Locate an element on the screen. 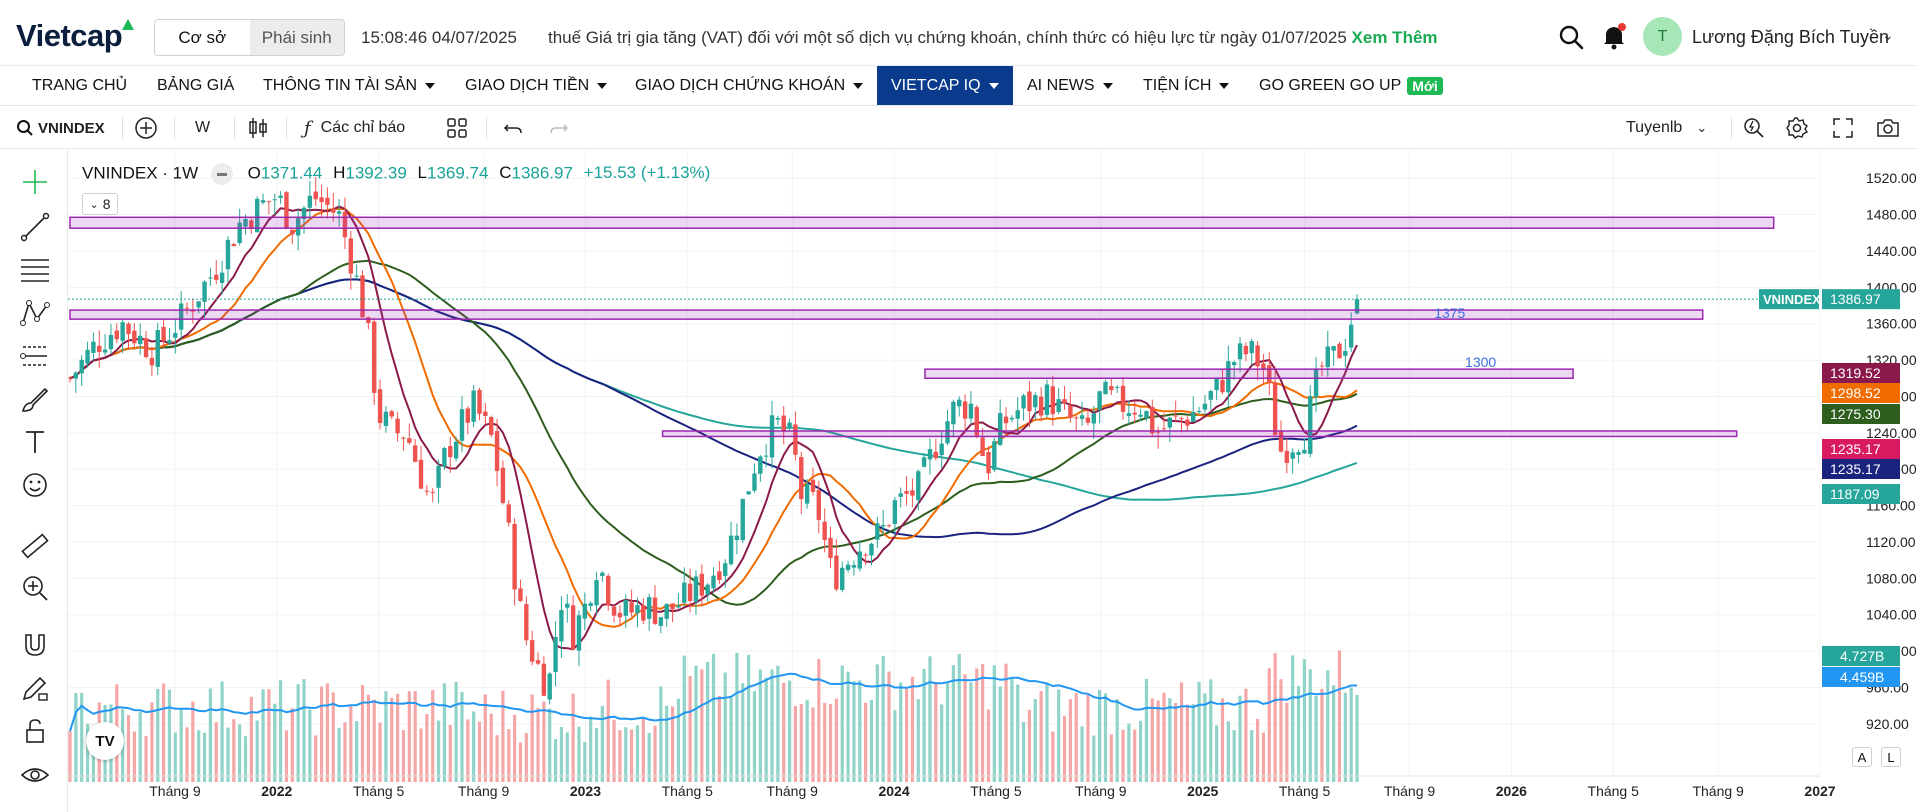  market-tab-co-so: Cơ sở is located at coordinates (202, 37).